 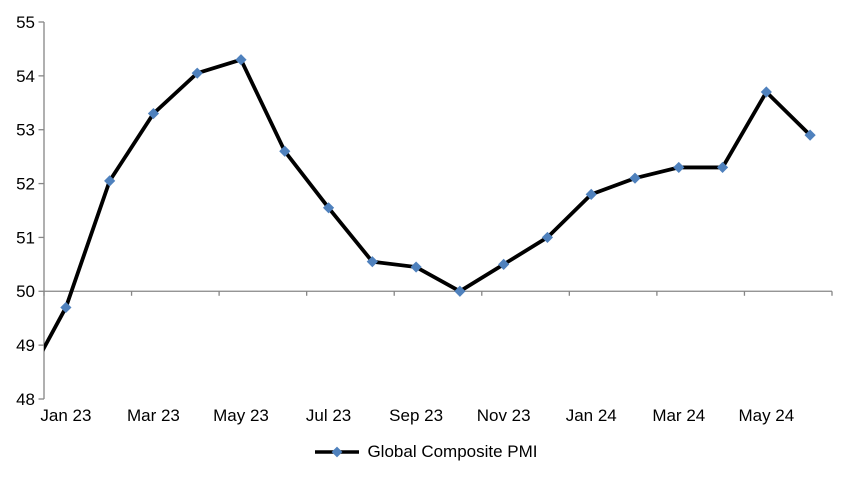 I want to click on y-axis-tick-label: 52, so click(x=25, y=184).